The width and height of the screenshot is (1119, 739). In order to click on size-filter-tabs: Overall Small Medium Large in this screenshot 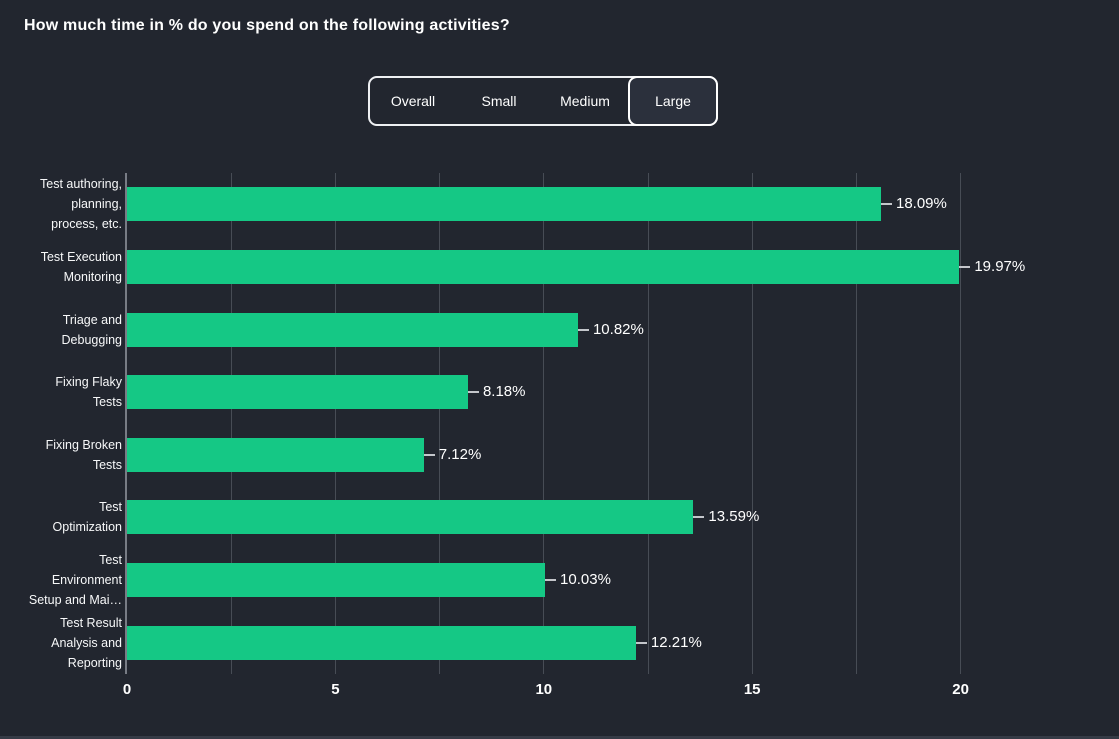, I will do `click(543, 101)`.